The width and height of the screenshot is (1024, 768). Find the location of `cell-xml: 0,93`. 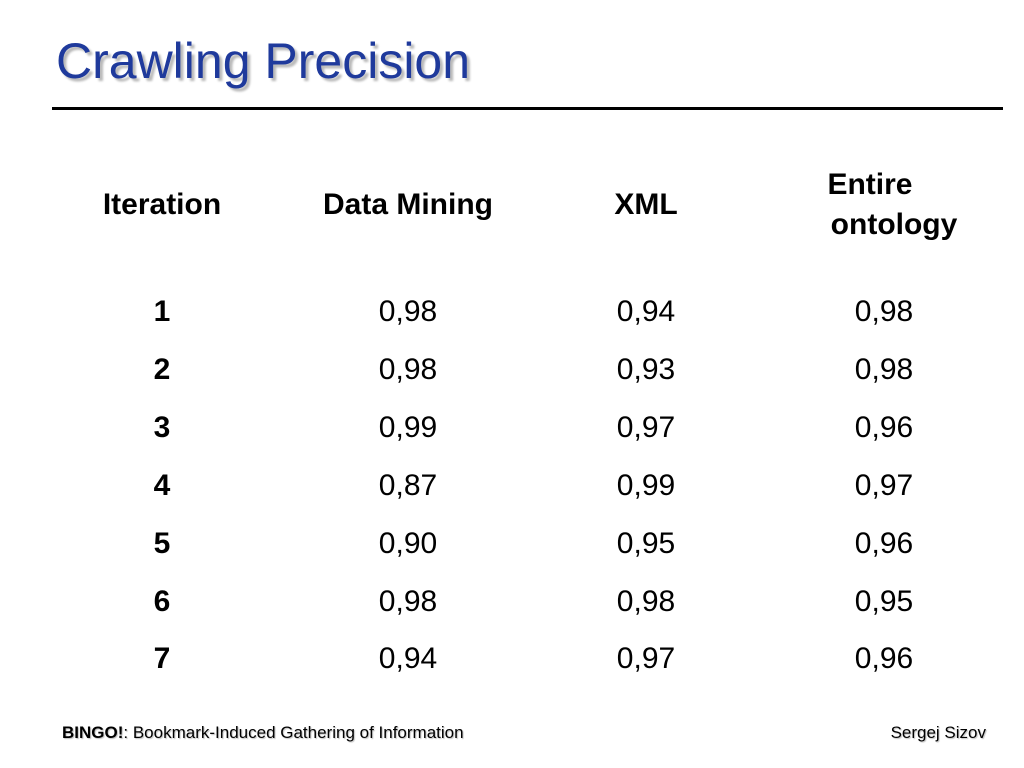

cell-xml: 0,93 is located at coordinates (646, 369).